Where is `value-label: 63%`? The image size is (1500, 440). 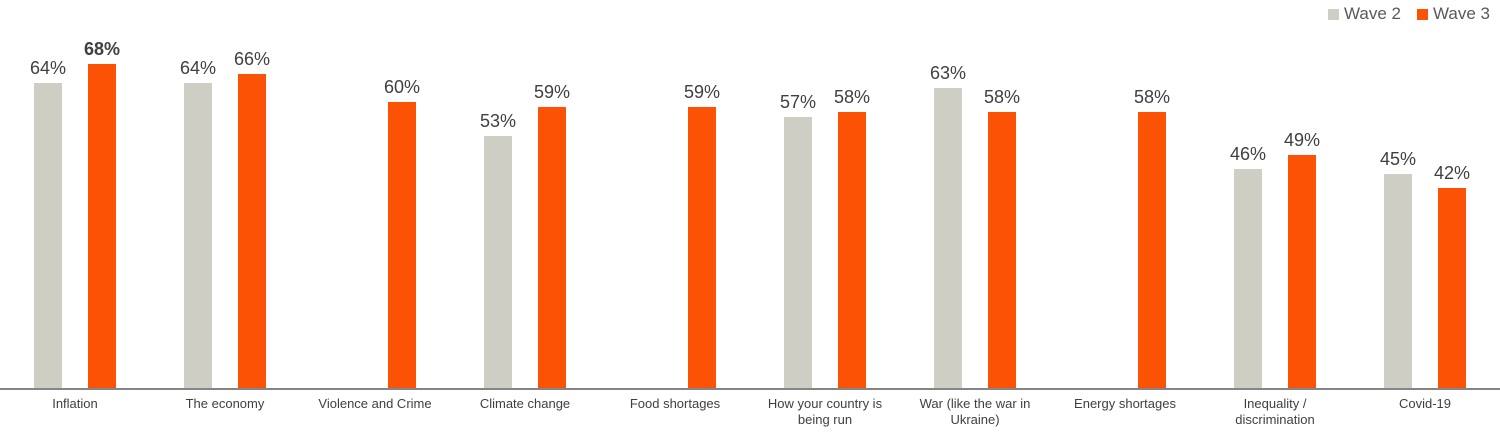 value-label: 63% is located at coordinates (948, 73).